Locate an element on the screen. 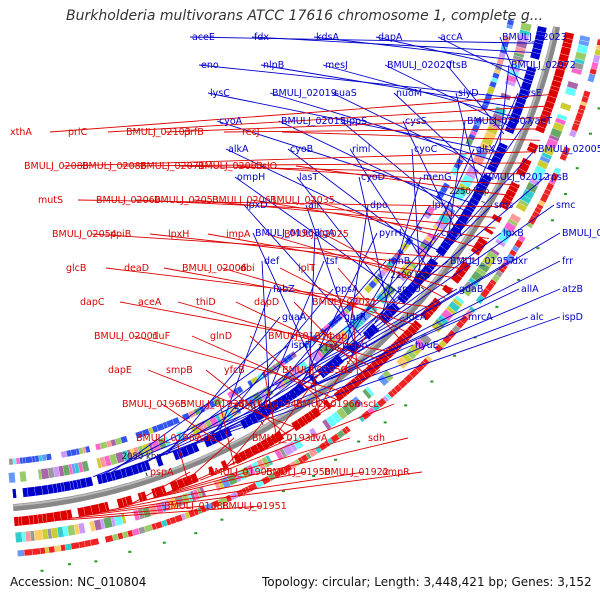 The width and height of the screenshot is (600, 600). gene-label: rluF is located at coordinates (161, 336).